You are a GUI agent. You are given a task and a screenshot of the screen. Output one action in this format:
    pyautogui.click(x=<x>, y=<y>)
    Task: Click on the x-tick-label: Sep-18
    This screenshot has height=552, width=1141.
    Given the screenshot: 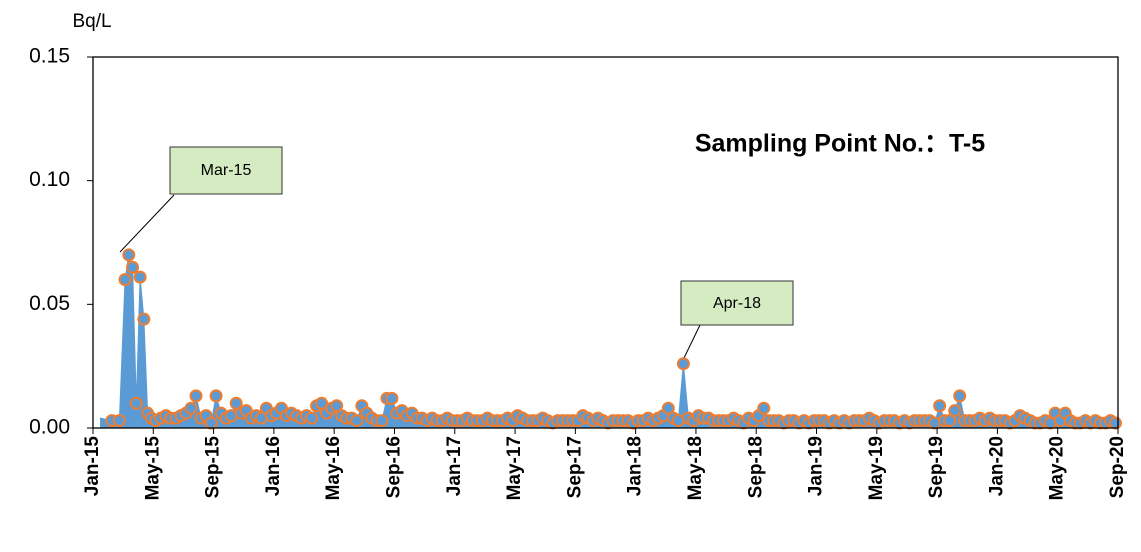 What is the action you would take?
    pyautogui.click(x=755, y=467)
    